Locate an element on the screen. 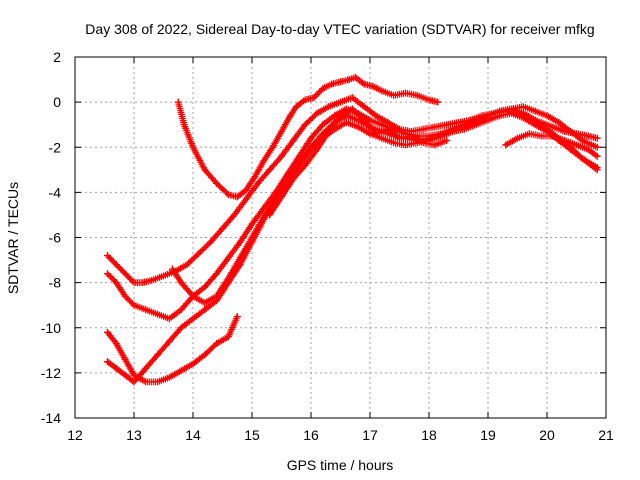 The height and width of the screenshot is (480, 640). x-tick-label: 13 is located at coordinates (134, 435).